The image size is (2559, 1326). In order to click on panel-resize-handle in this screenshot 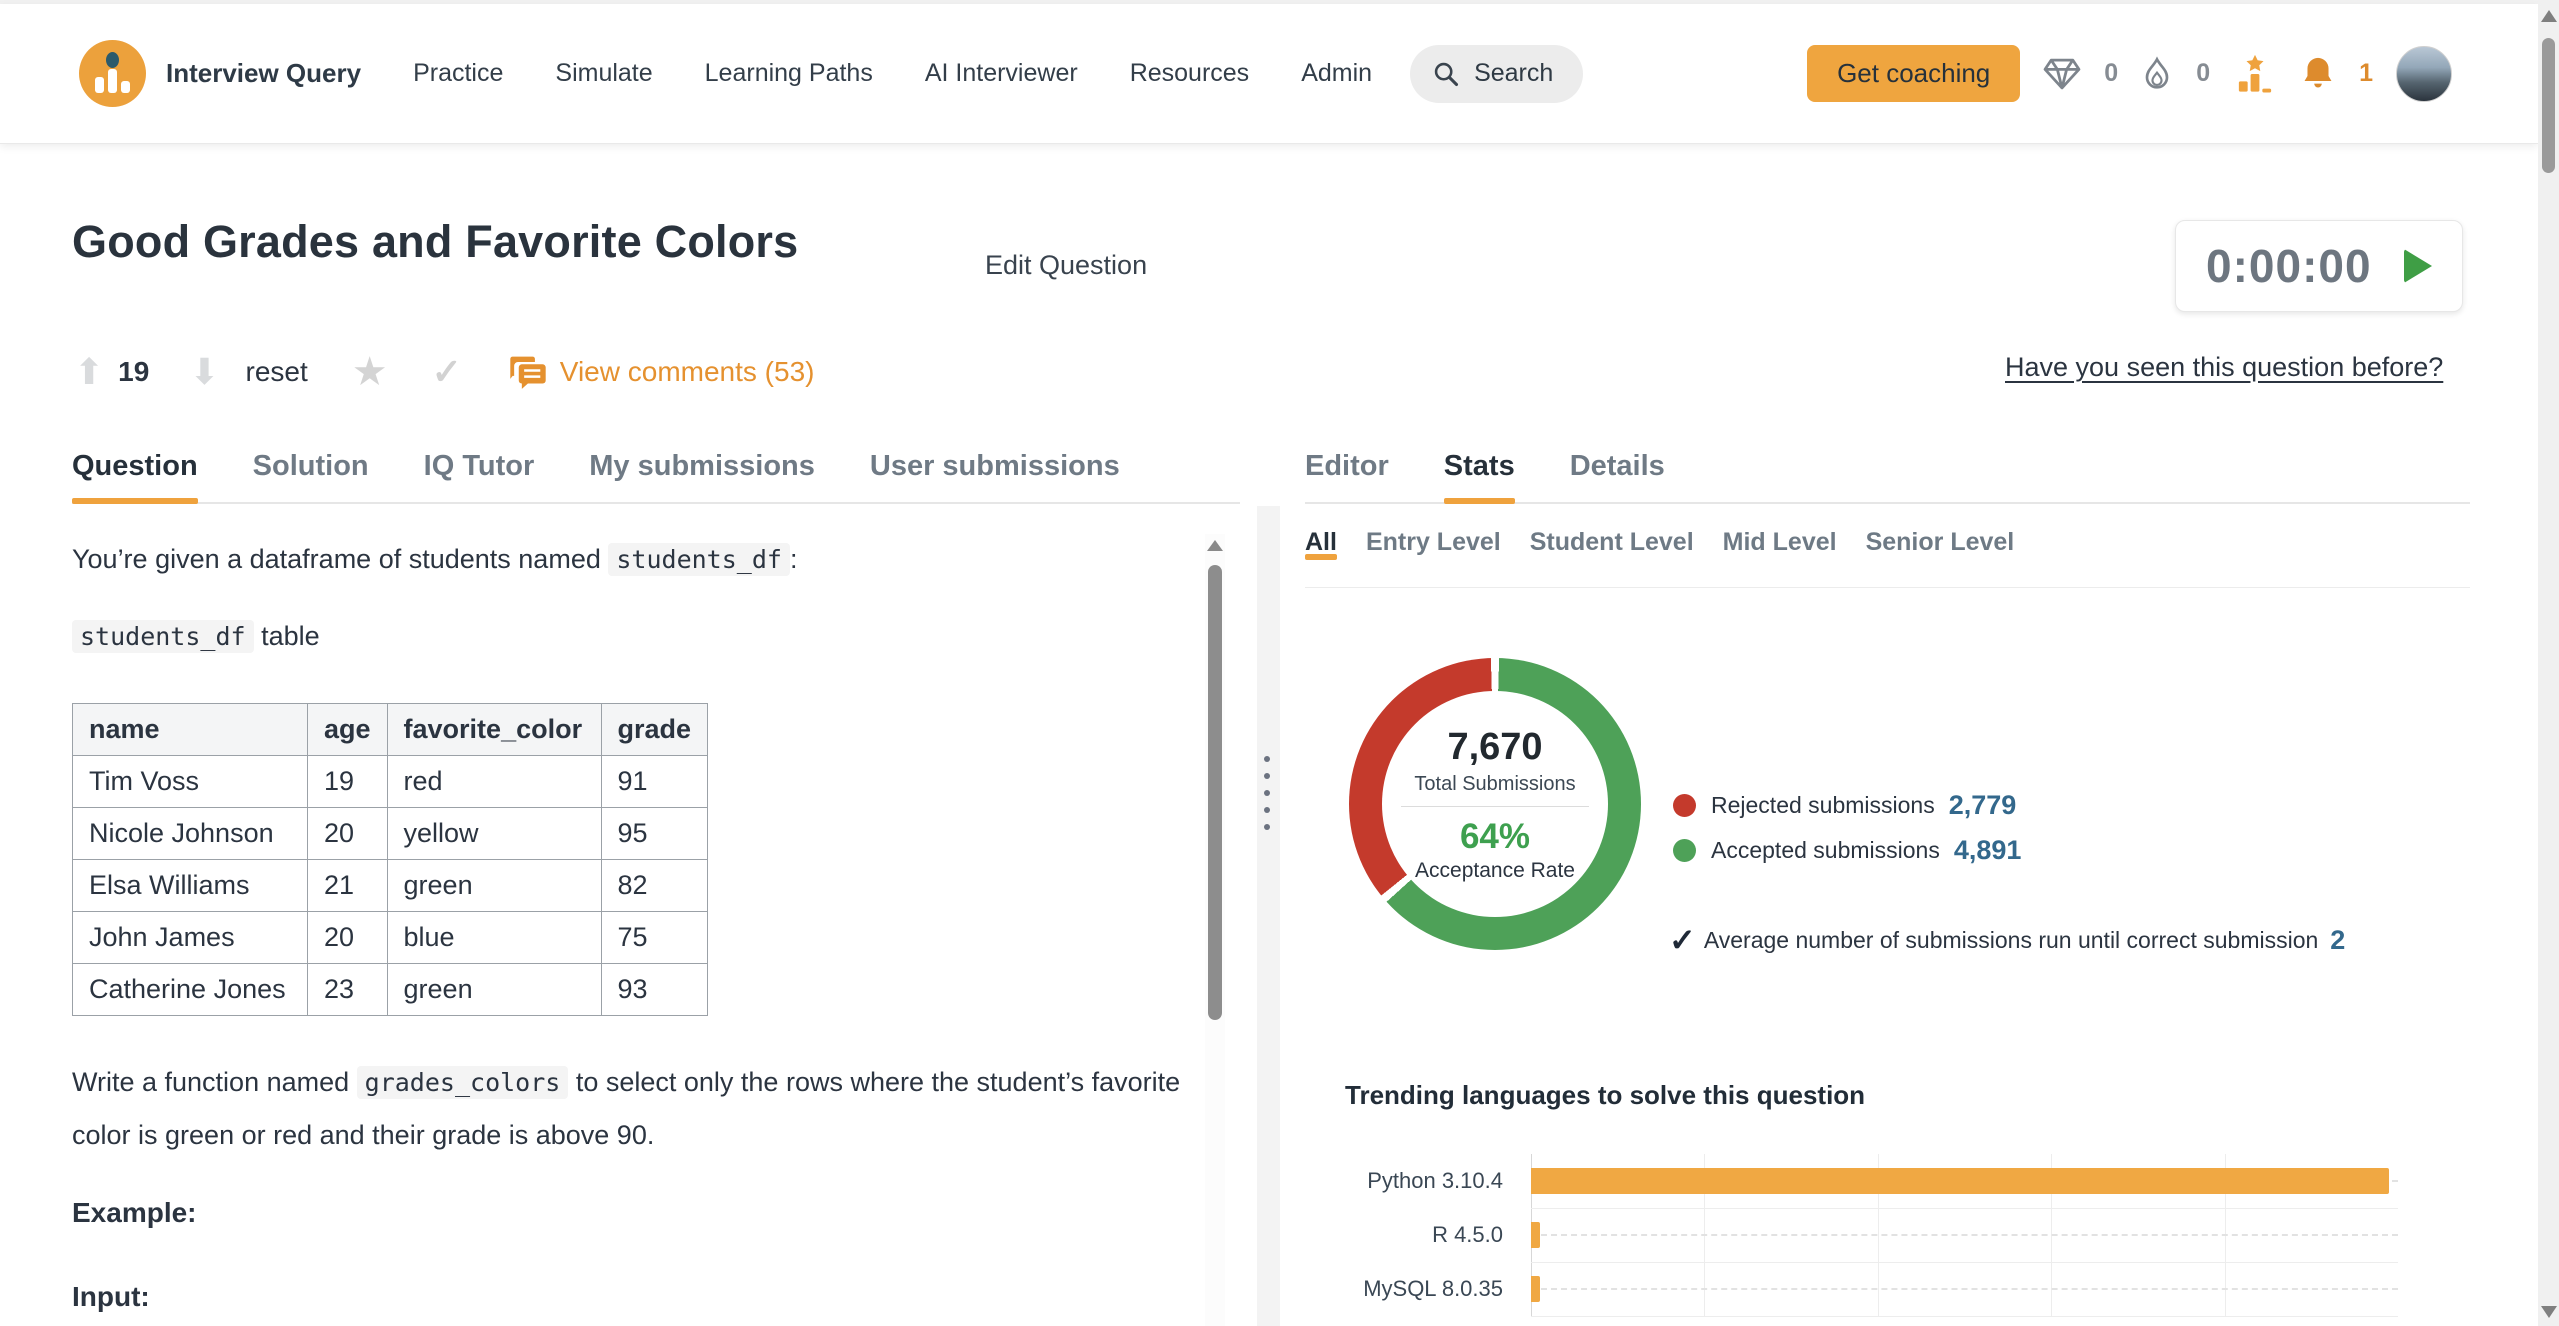, I will do `click(1268, 916)`.